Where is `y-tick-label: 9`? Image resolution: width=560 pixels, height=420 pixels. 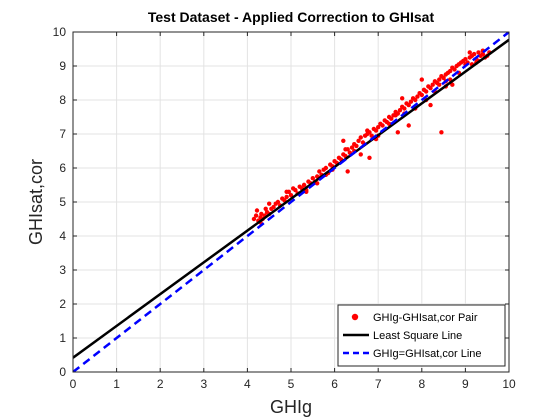
y-tick-label: 9 is located at coordinates (62, 66).